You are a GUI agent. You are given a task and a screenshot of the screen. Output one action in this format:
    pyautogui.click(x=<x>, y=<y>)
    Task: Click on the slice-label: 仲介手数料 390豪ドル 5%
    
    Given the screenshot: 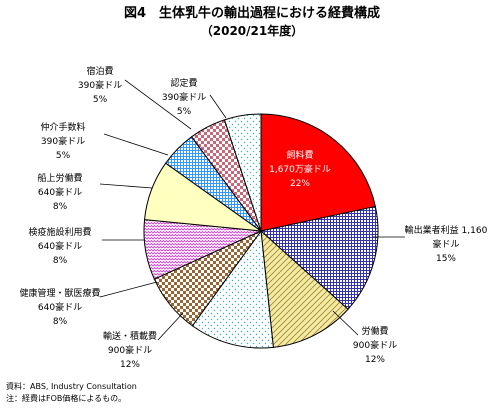 What is the action you would take?
    pyautogui.click(x=62, y=141)
    